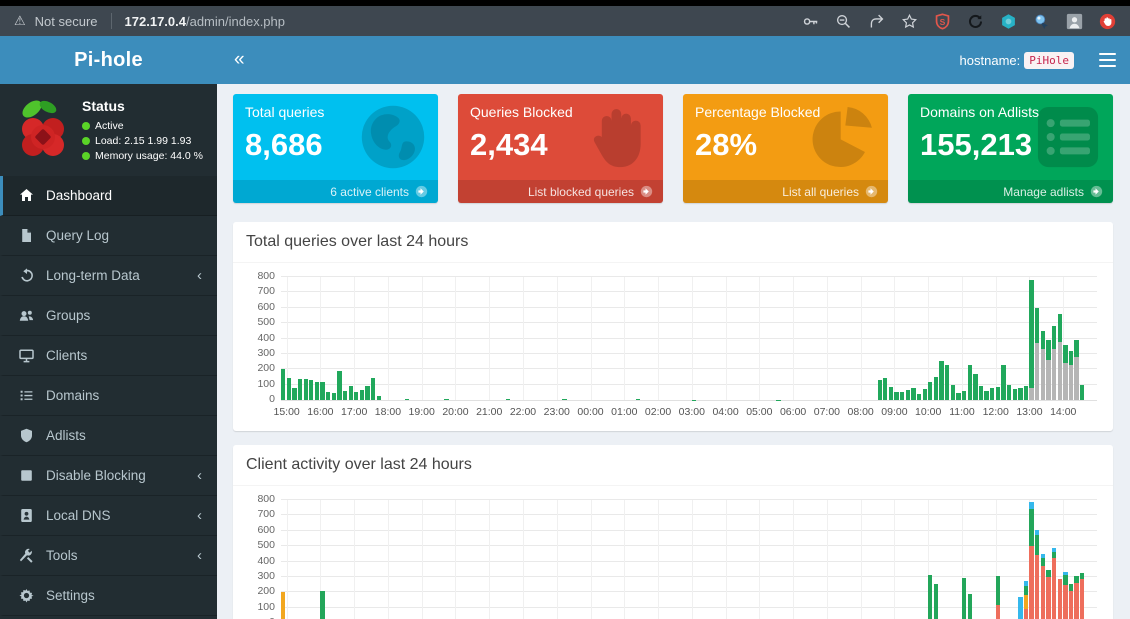 The image size is (1130, 619). Describe the element at coordinates (266, 306) in the screenshot. I see `y-tick-label: 600` at that location.